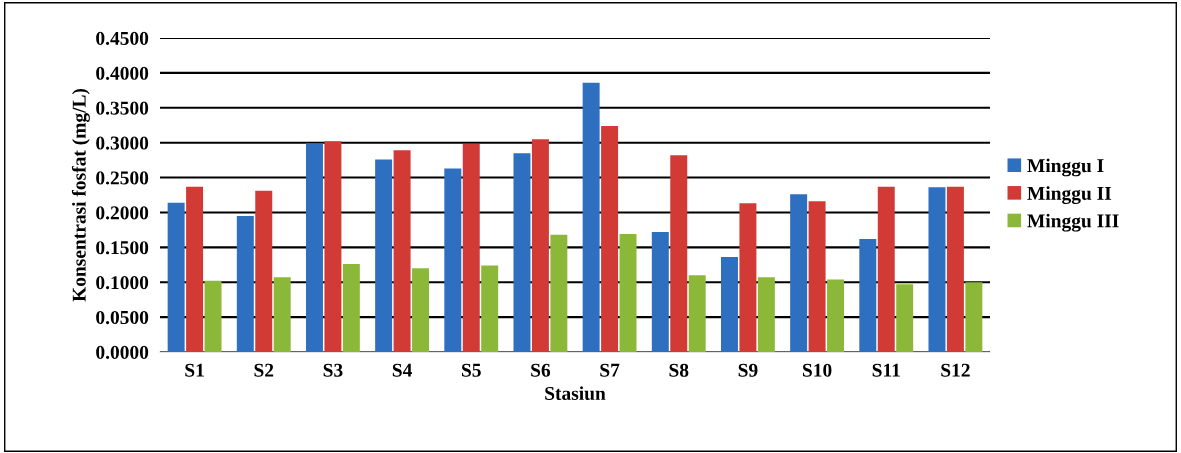  Describe the element at coordinates (1065, 167) in the screenshot. I see `legend-label: Minggu I` at that location.